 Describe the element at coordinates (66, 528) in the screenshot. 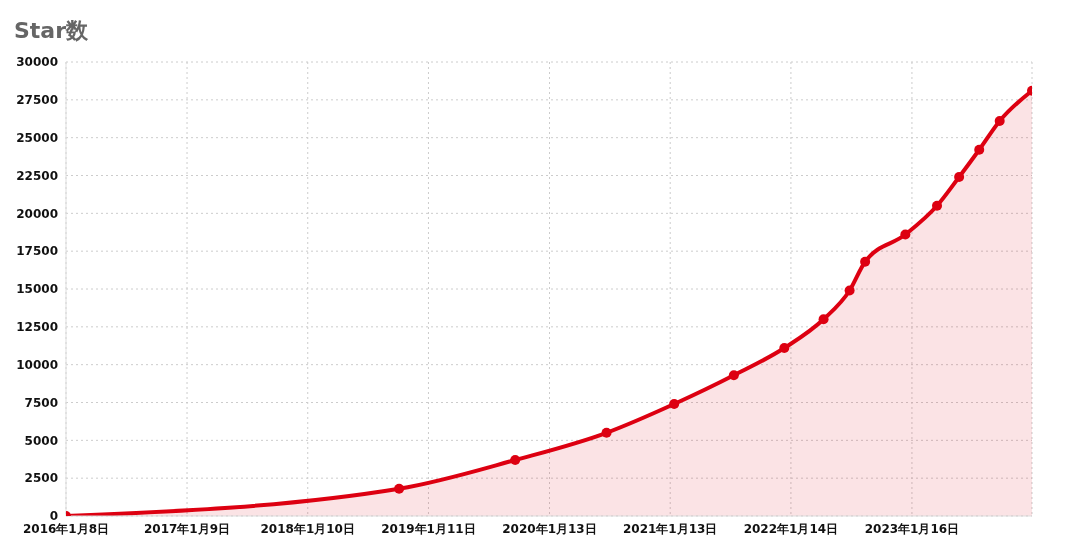

I see `x-tick-label: 2016年1月8日` at that location.